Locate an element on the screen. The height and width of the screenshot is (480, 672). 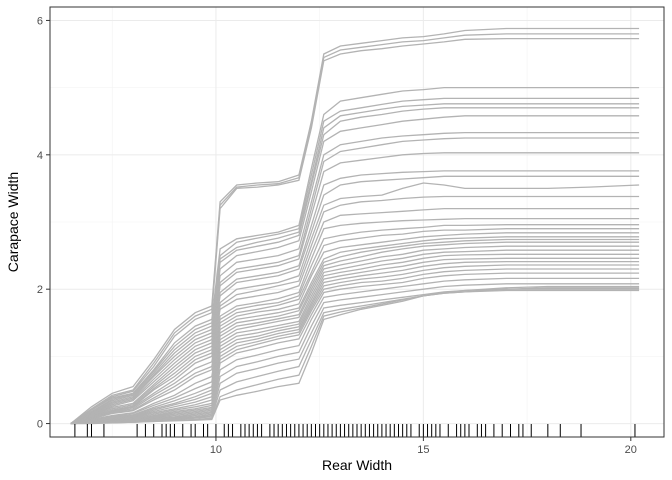
rug-marks is located at coordinates (355, 430).